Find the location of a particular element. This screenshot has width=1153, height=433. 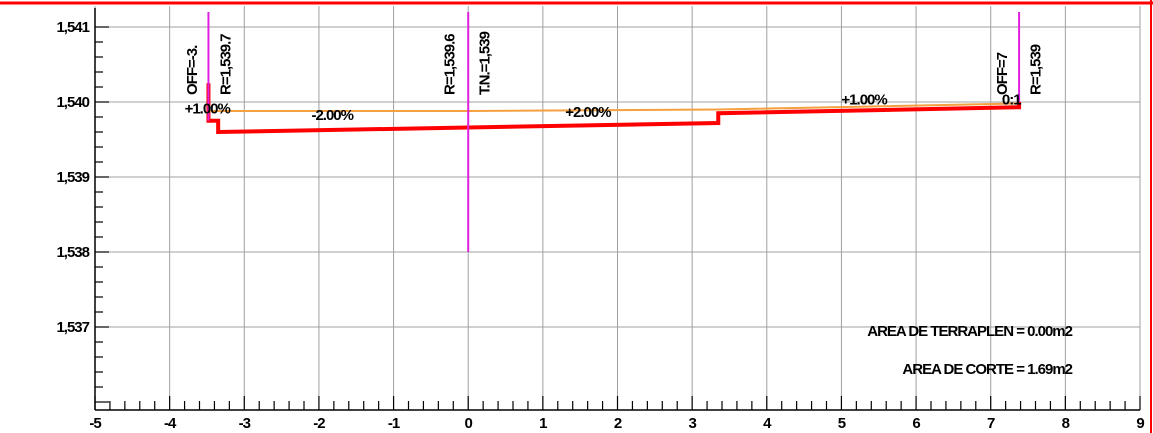

x-tick-label: -3 is located at coordinates (245, 423).